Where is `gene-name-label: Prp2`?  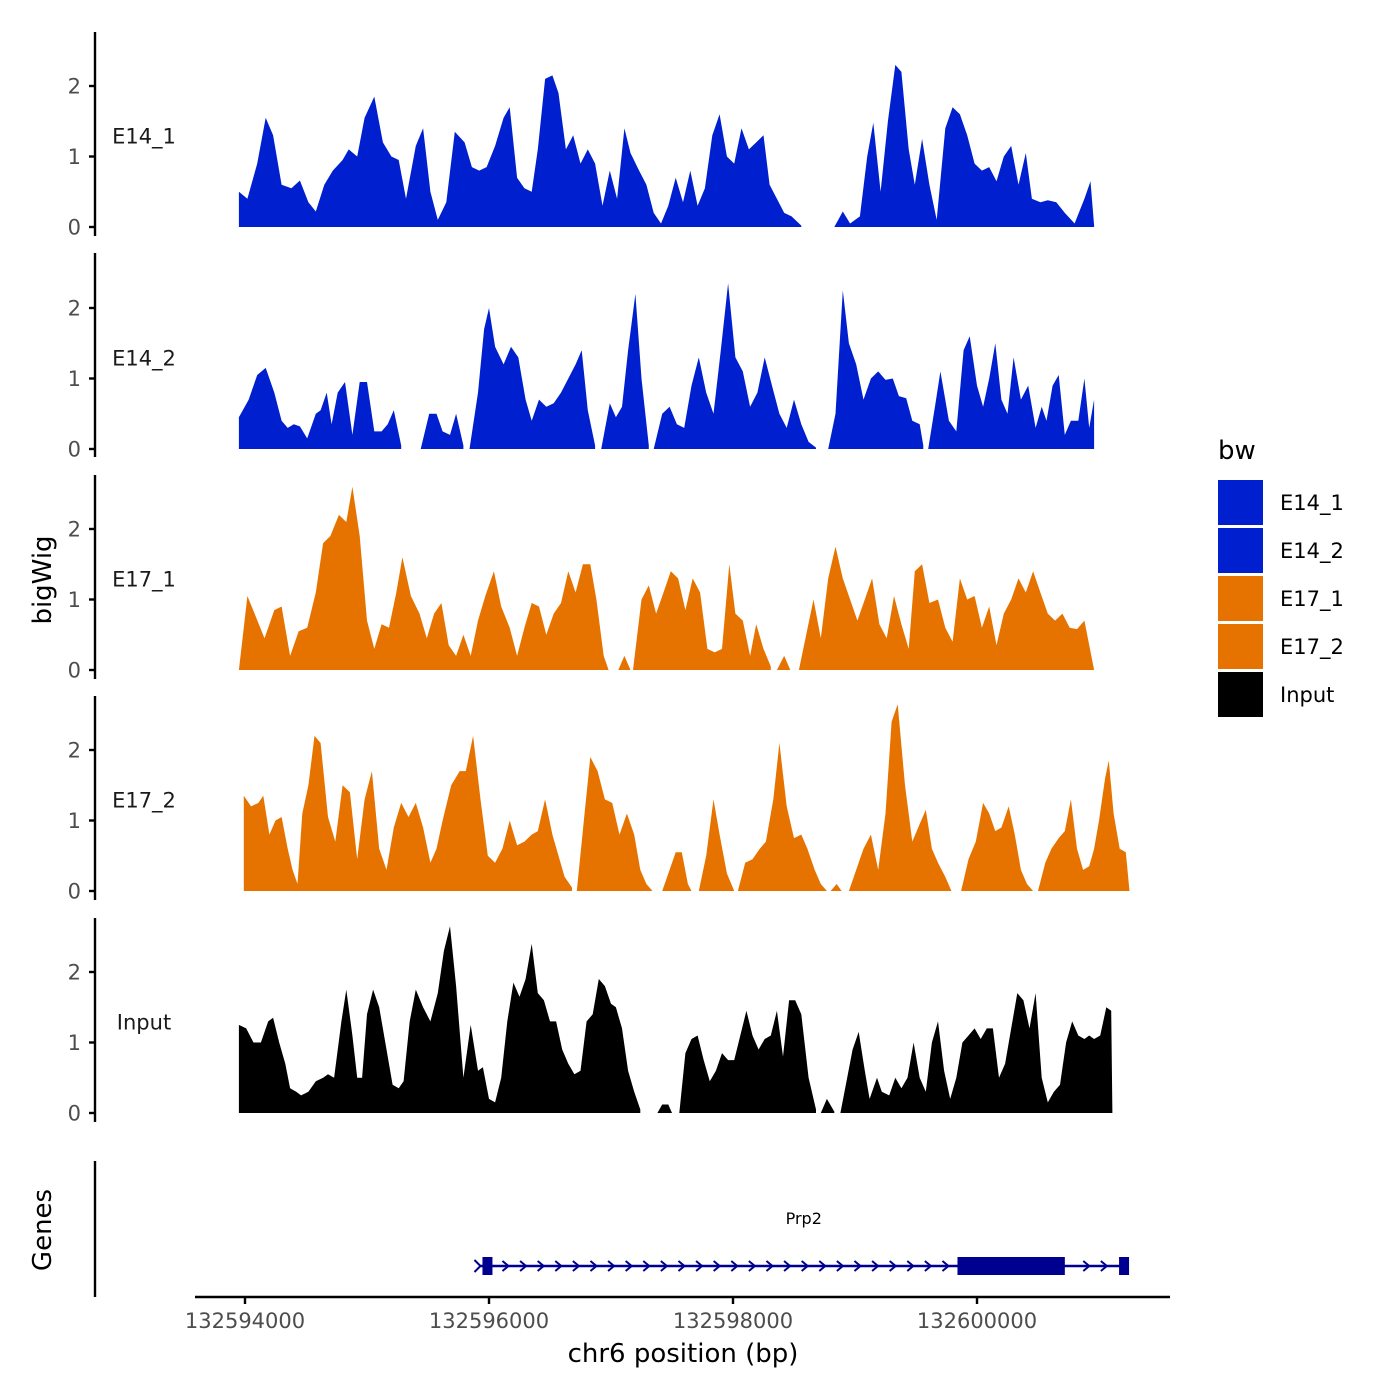 gene-name-label: Prp2 is located at coordinates (804, 1218).